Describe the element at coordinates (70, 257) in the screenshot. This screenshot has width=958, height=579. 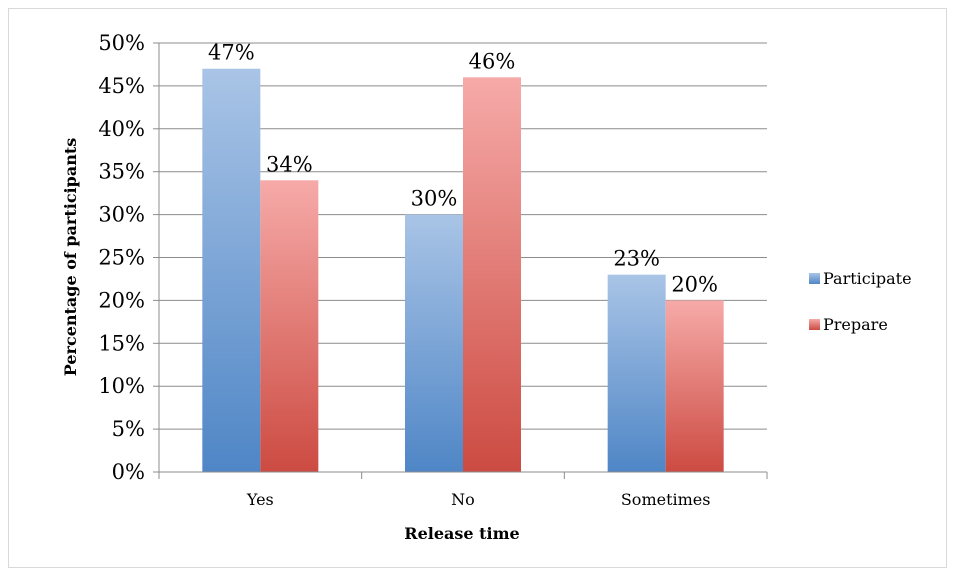
I see `y-axis-title: Percentage of participants` at that location.